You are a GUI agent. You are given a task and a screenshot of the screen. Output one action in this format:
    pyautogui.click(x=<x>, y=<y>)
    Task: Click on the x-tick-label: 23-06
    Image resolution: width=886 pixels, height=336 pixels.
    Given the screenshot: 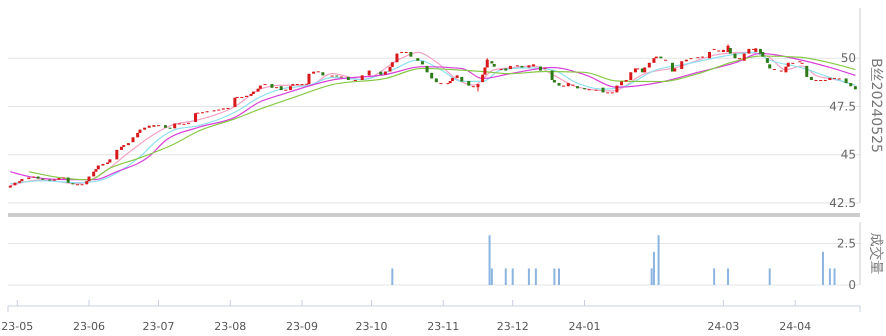 What is the action you would take?
    pyautogui.click(x=89, y=327)
    